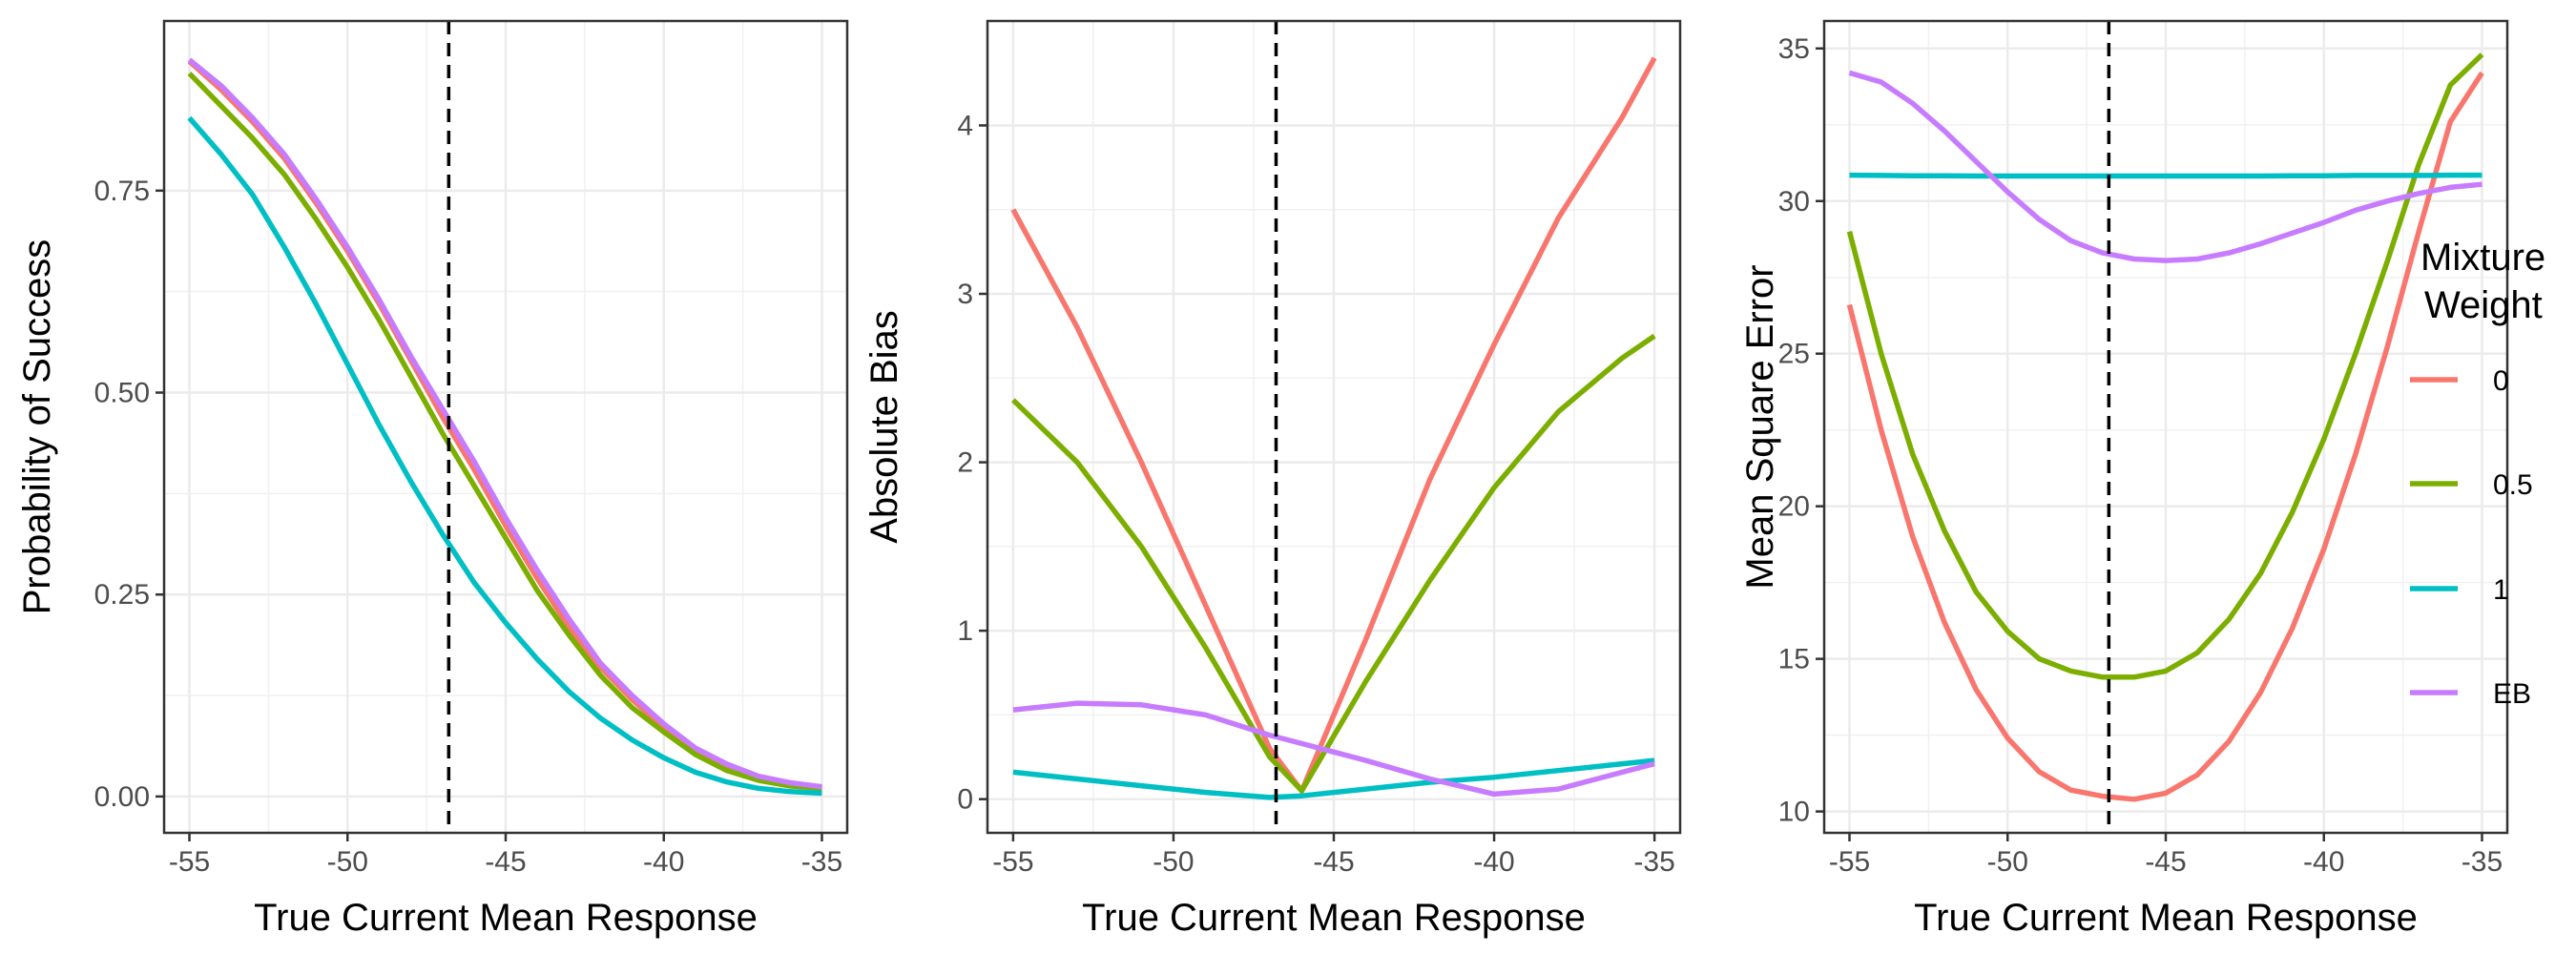 This screenshot has height=954, width=2576. What do you see at coordinates (1794, 49) in the screenshot?
I see `y-tick-label: 35` at bounding box center [1794, 49].